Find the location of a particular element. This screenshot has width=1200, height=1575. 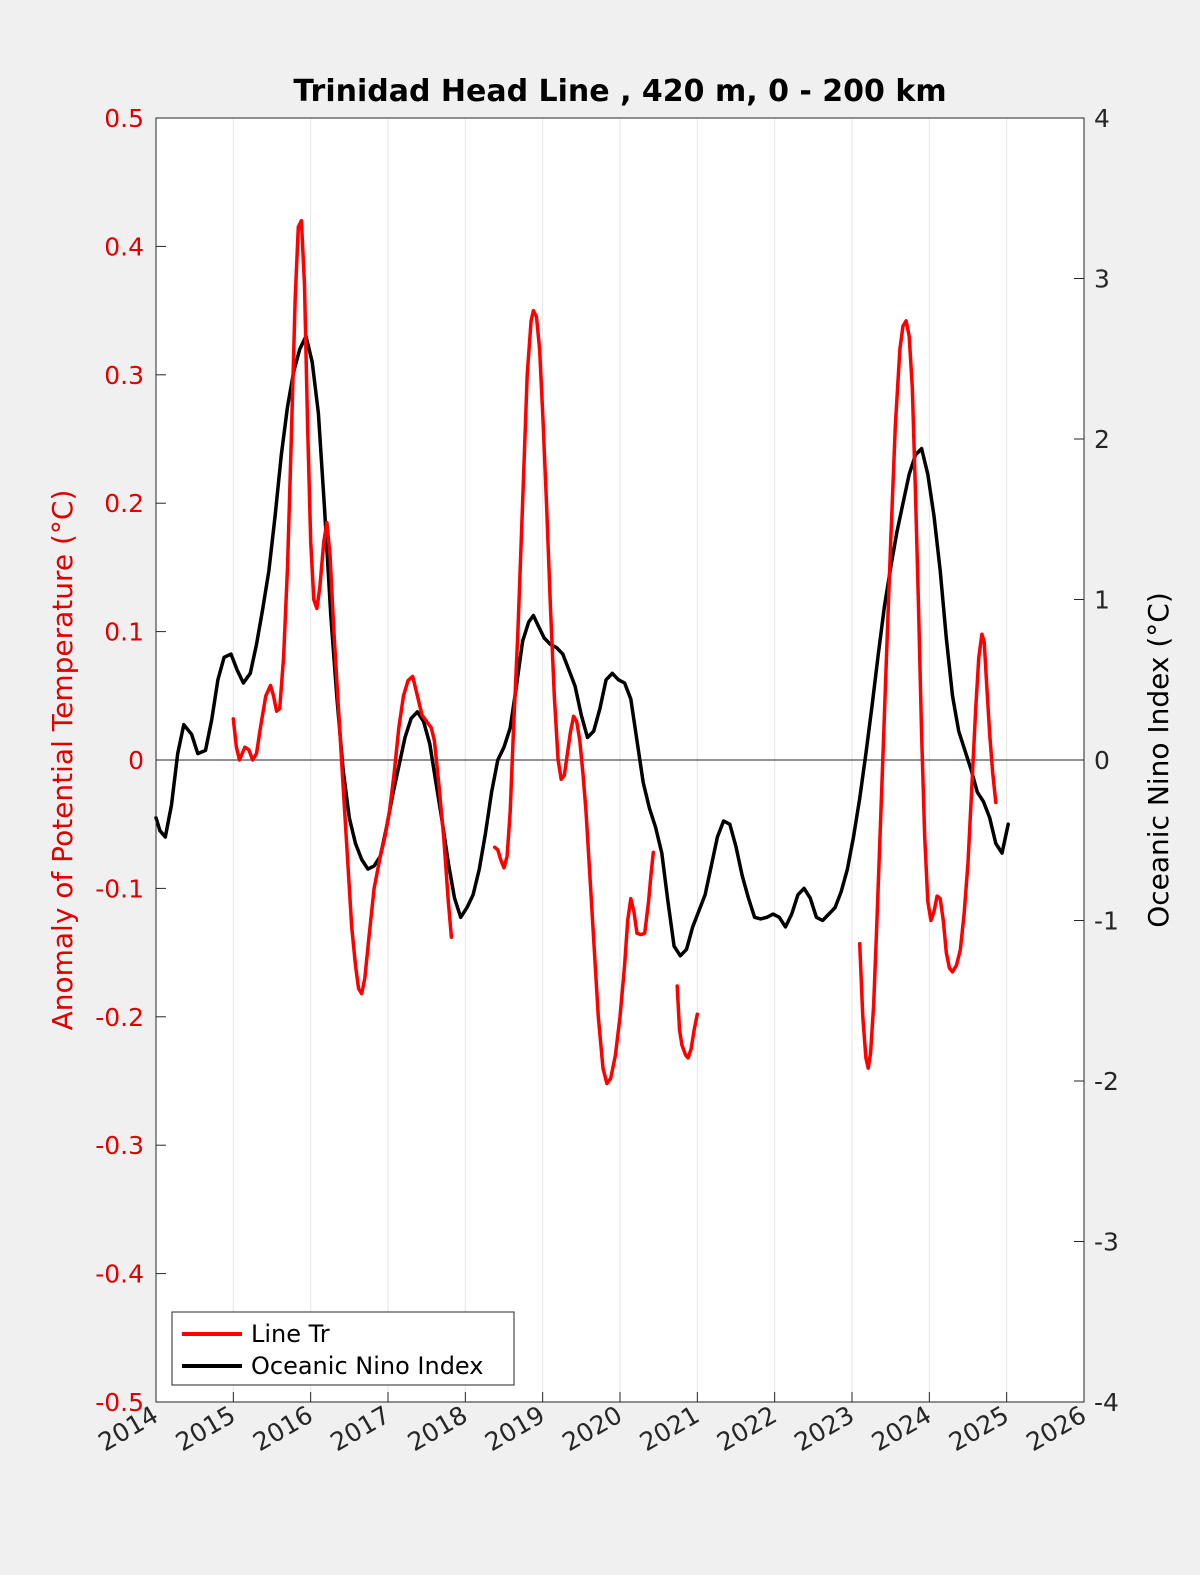

y-left-tick-label: -0.4 is located at coordinates (119, 1274).